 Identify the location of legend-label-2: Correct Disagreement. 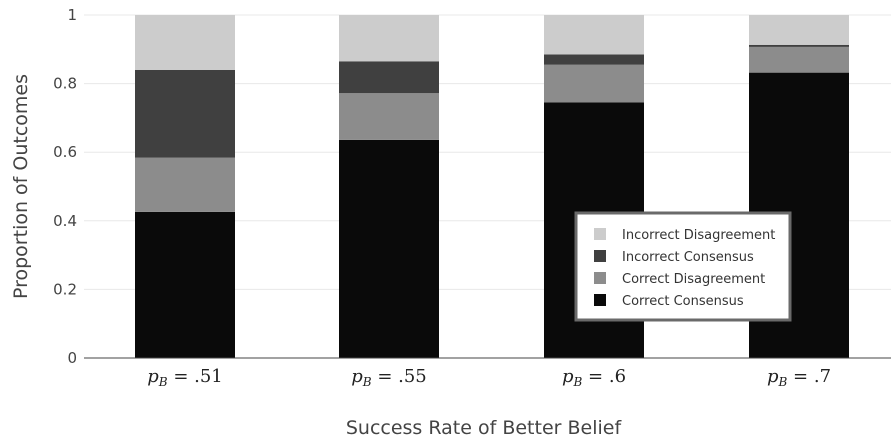
(693, 279).